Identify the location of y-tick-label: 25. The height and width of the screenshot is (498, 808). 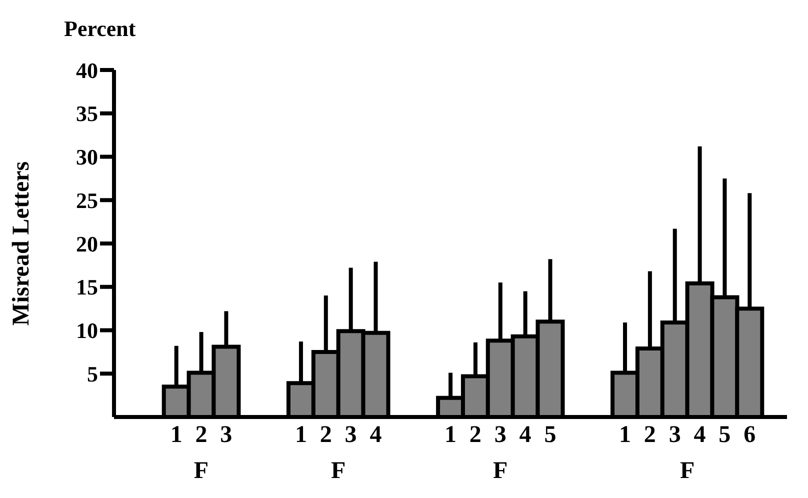
(87, 200).